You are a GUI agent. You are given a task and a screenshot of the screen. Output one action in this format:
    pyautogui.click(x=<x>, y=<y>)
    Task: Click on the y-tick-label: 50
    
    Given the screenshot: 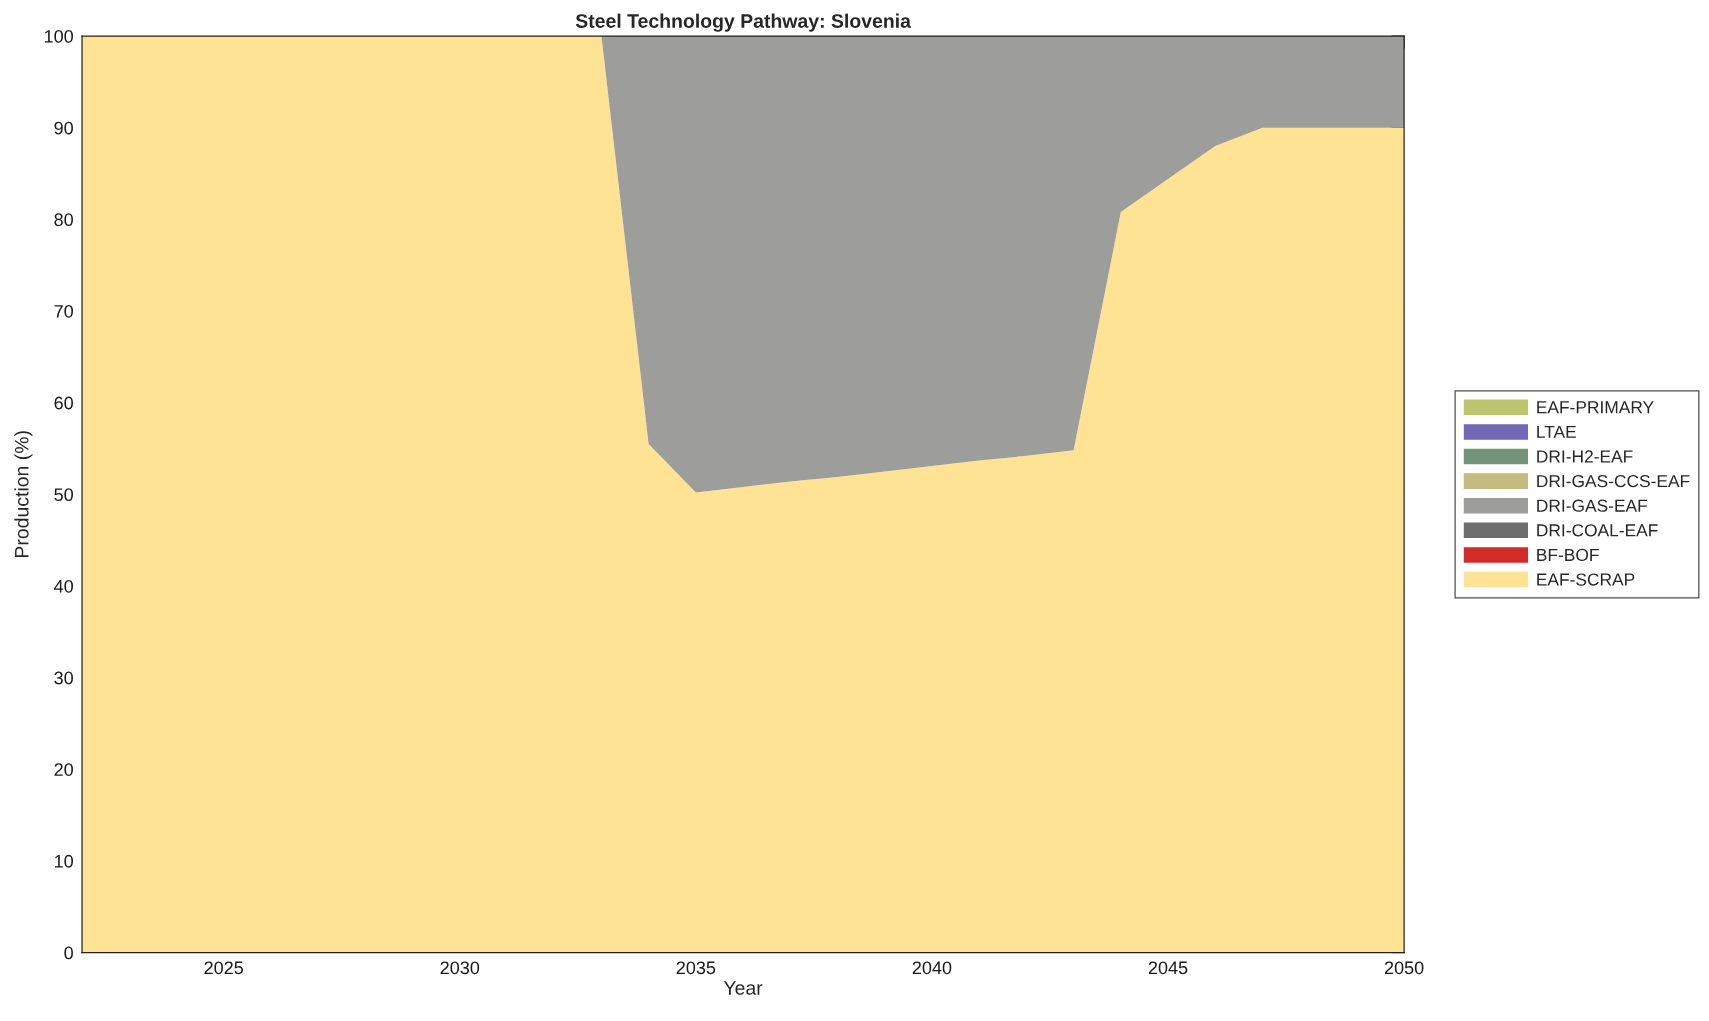 What is the action you would take?
    pyautogui.click(x=63, y=495)
    